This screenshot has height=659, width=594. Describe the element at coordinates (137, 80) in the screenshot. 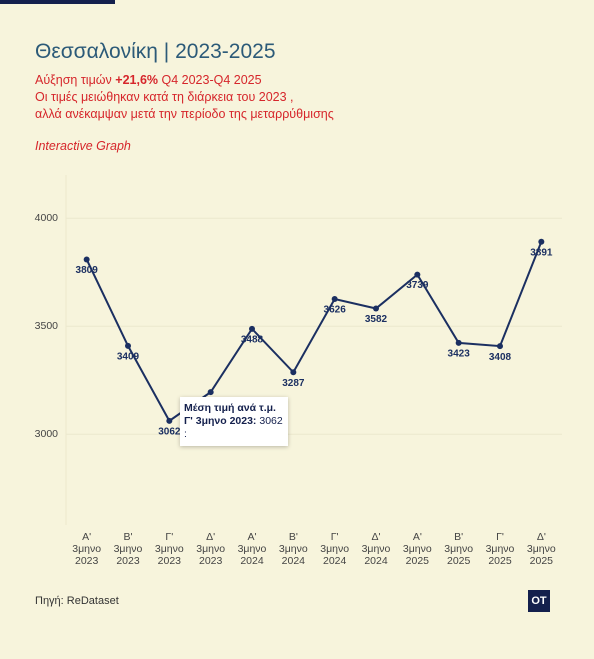

I see `subtitle-highlight: +21,6%` at that location.